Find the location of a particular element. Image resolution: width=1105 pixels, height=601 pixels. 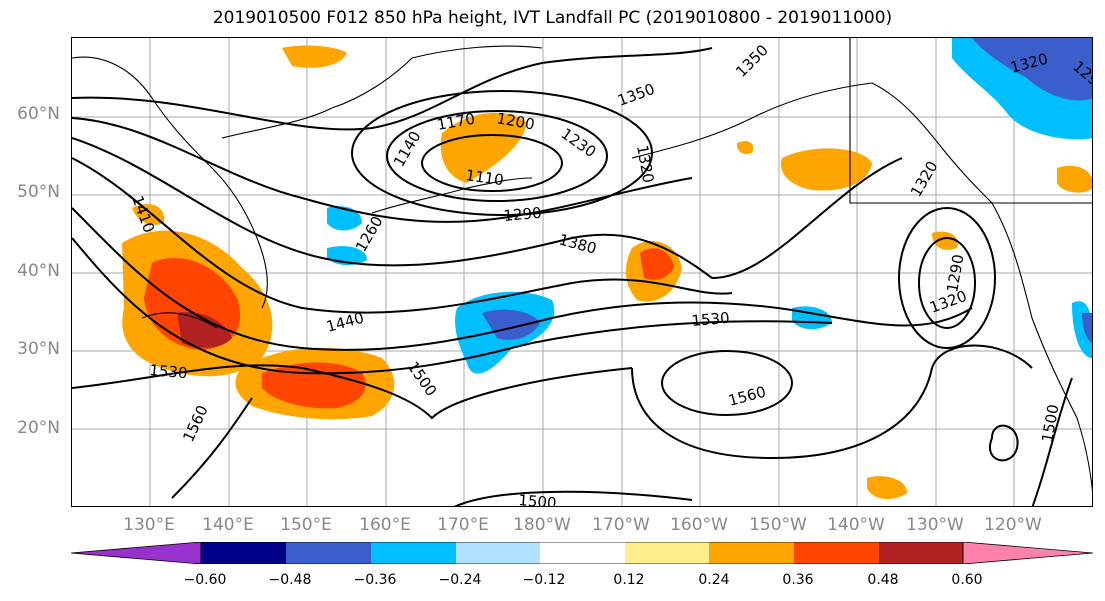

colorbar-tick: −0.24 is located at coordinates (460, 580).